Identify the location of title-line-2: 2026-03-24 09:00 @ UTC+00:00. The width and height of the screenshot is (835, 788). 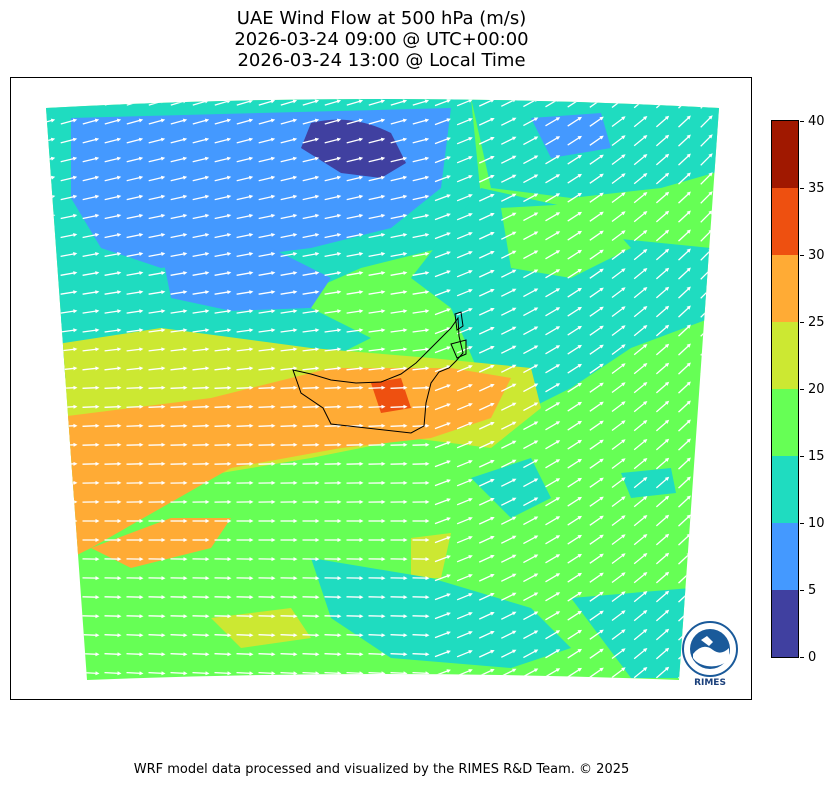
(381, 39).